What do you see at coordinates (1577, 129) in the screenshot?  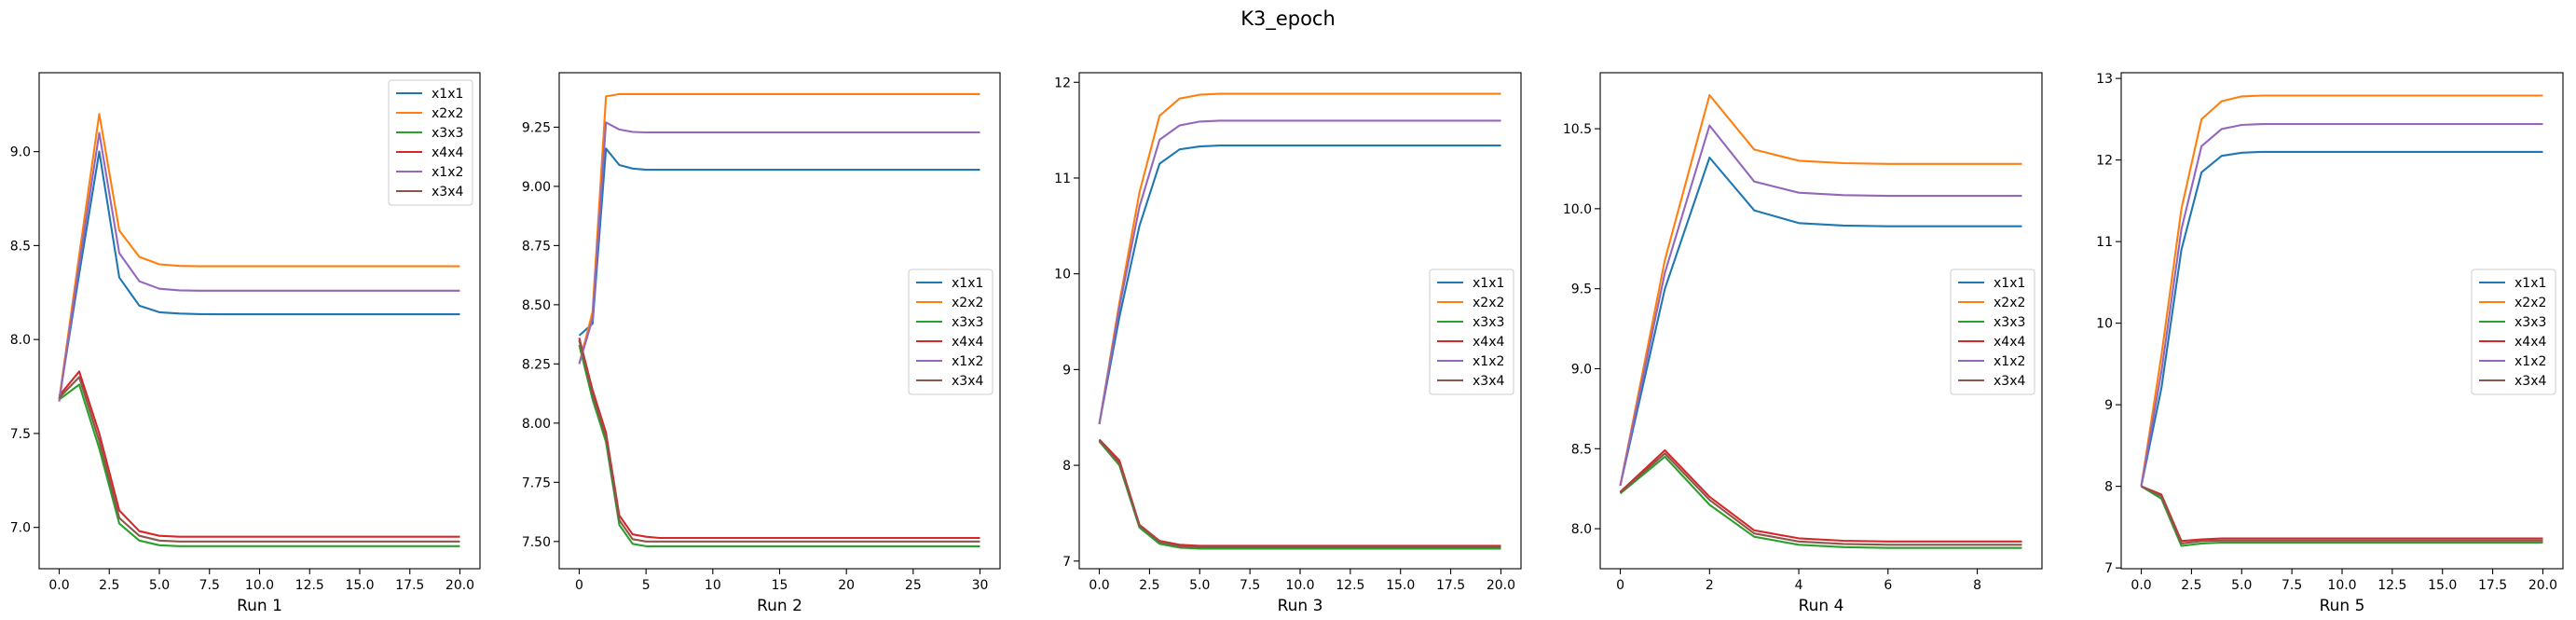 I see `y-tick-label: 10.5` at bounding box center [1577, 129].